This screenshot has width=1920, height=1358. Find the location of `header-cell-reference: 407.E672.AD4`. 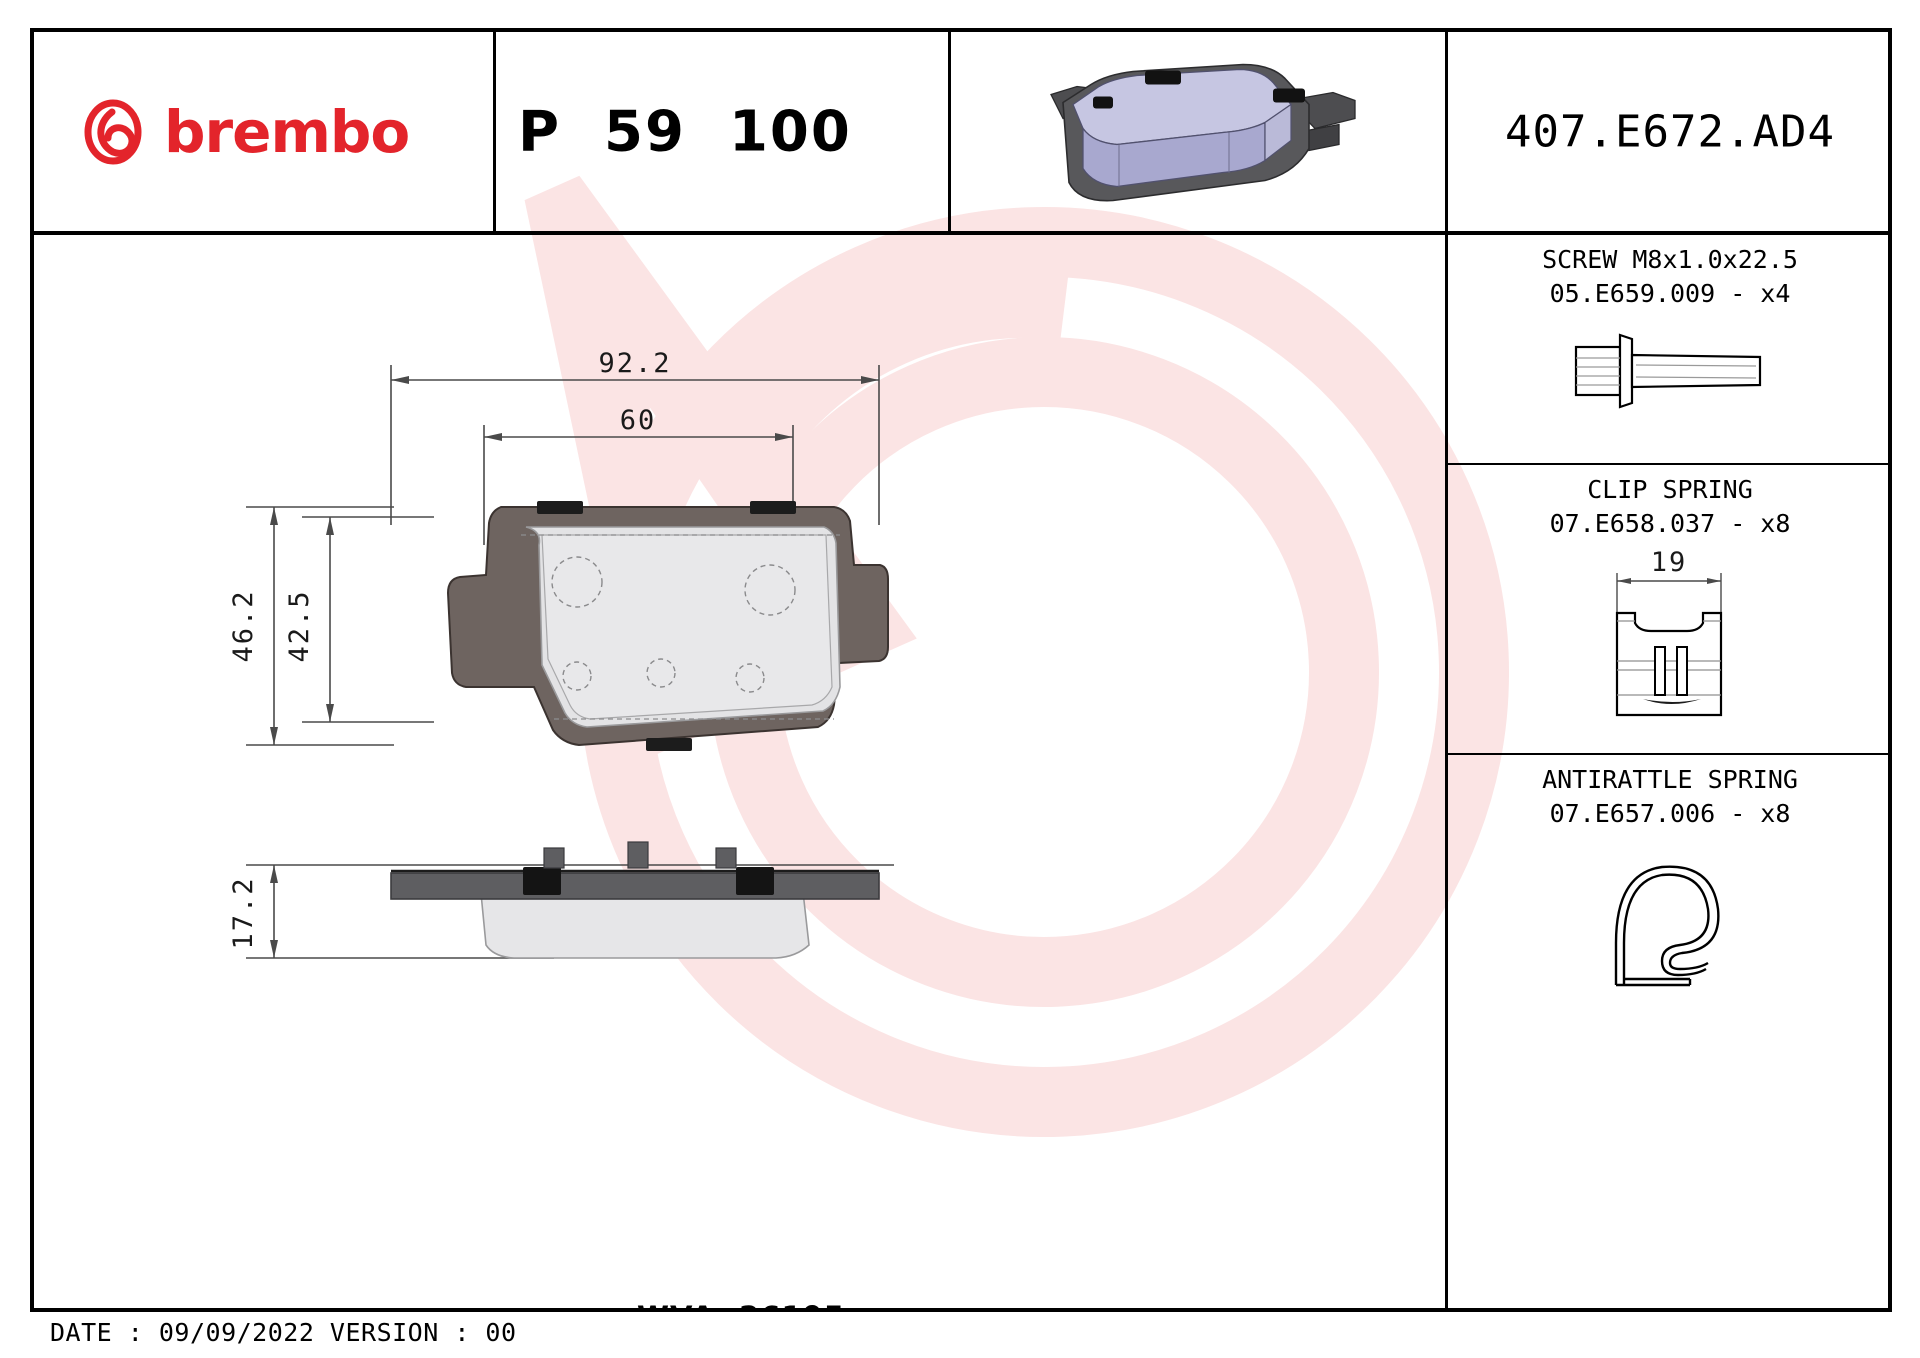

header-cell-reference: 407.E672.AD4 is located at coordinates (1668, 131).